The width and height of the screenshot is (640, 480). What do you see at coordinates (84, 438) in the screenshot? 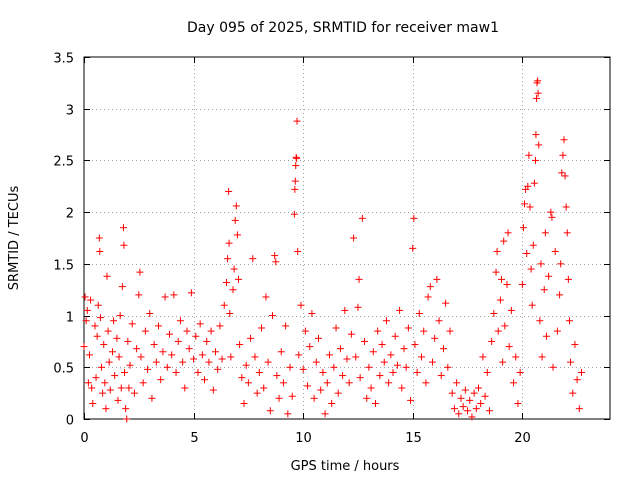
I see `x-tick-label: 0` at bounding box center [84, 438].